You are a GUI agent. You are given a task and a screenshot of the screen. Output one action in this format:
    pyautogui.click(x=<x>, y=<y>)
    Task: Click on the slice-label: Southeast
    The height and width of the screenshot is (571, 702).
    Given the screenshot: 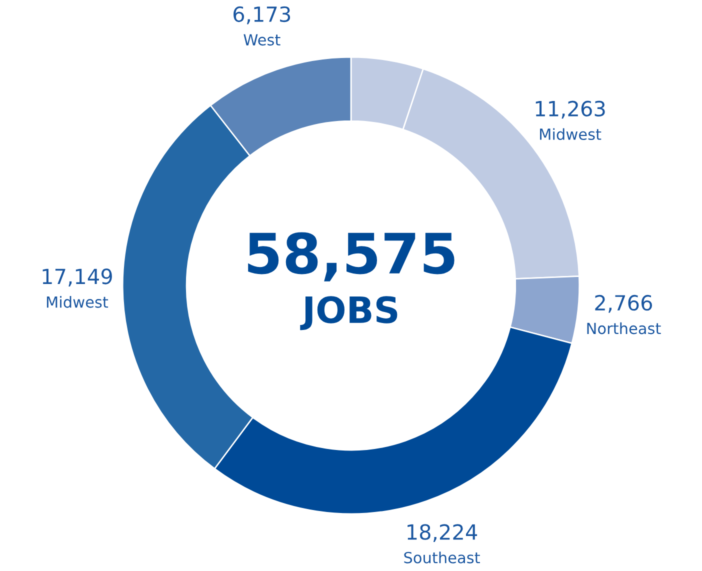 What is the action you would take?
    pyautogui.click(x=442, y=558)
    